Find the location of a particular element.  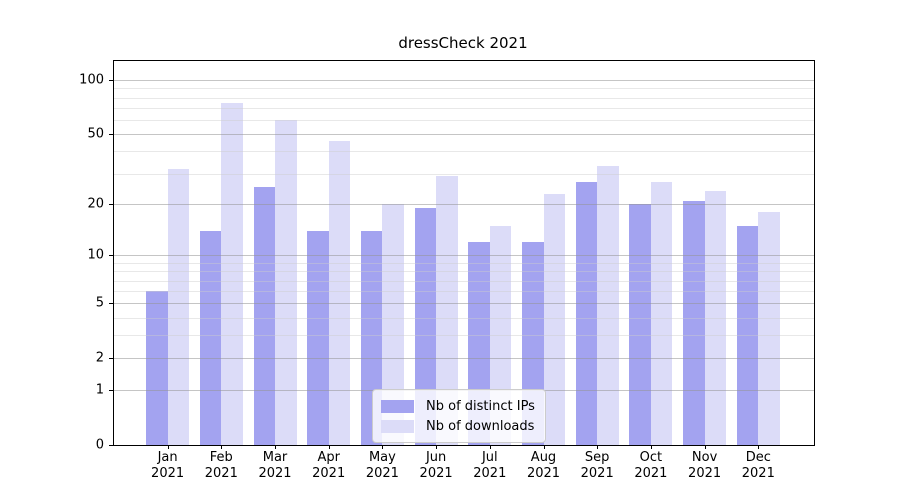

xtick-mark-feb is located at coordinates (222, 447).